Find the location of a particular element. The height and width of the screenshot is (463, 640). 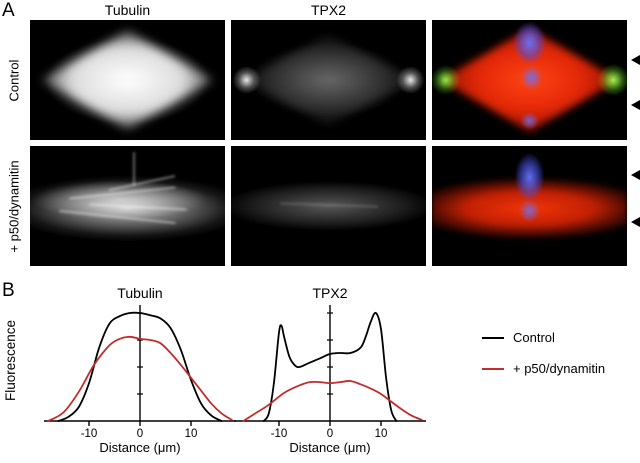

legend: Control + p50/dynamitin is located at coordinates (543, 361).